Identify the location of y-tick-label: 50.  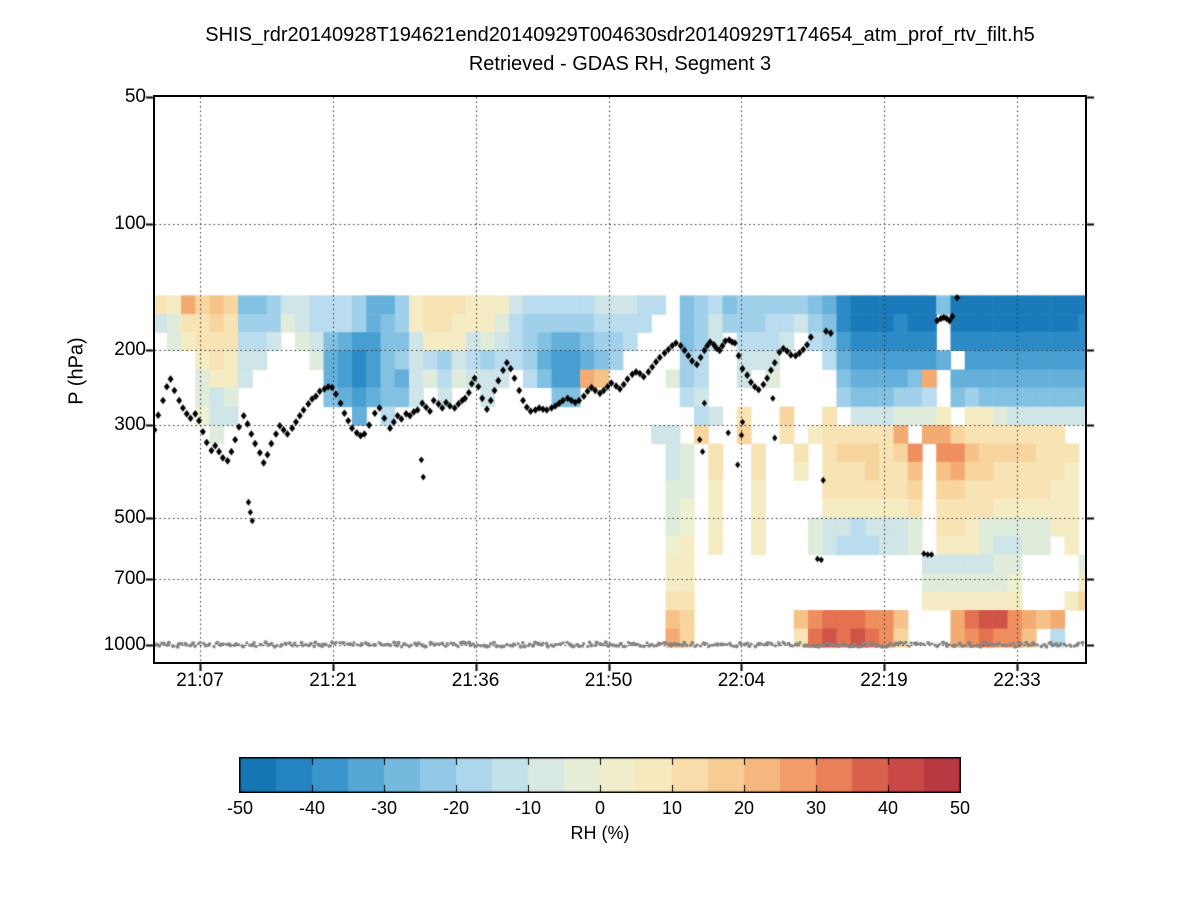
(135, 96).